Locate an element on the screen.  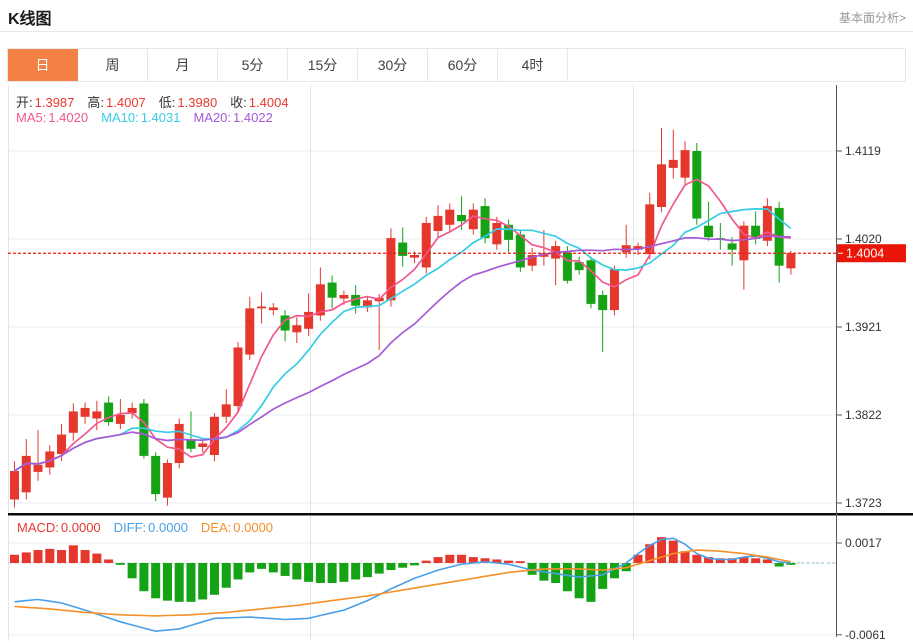
info-item: MA5: 1.4020 is located at coordinates (52, 117).